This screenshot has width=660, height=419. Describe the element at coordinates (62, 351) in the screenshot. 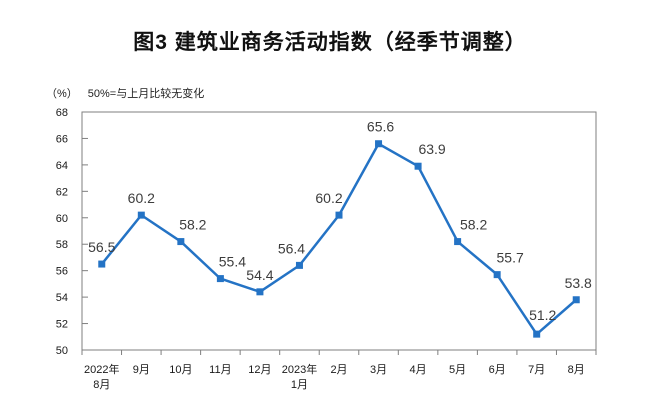

I see `y-axis-tick-label: 50` at that location.